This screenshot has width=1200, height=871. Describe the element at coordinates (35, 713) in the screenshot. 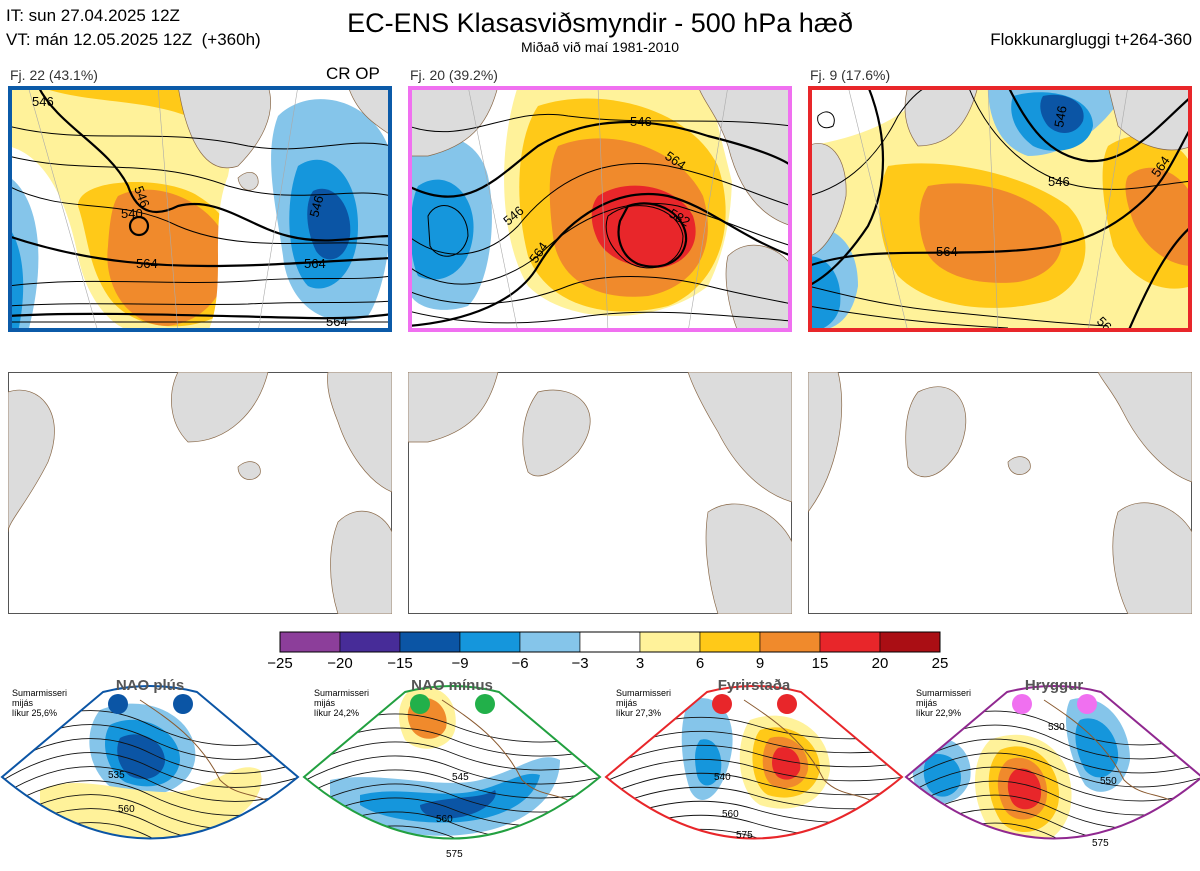

I see `regime-info-line: líkur 25,6%` at that location.